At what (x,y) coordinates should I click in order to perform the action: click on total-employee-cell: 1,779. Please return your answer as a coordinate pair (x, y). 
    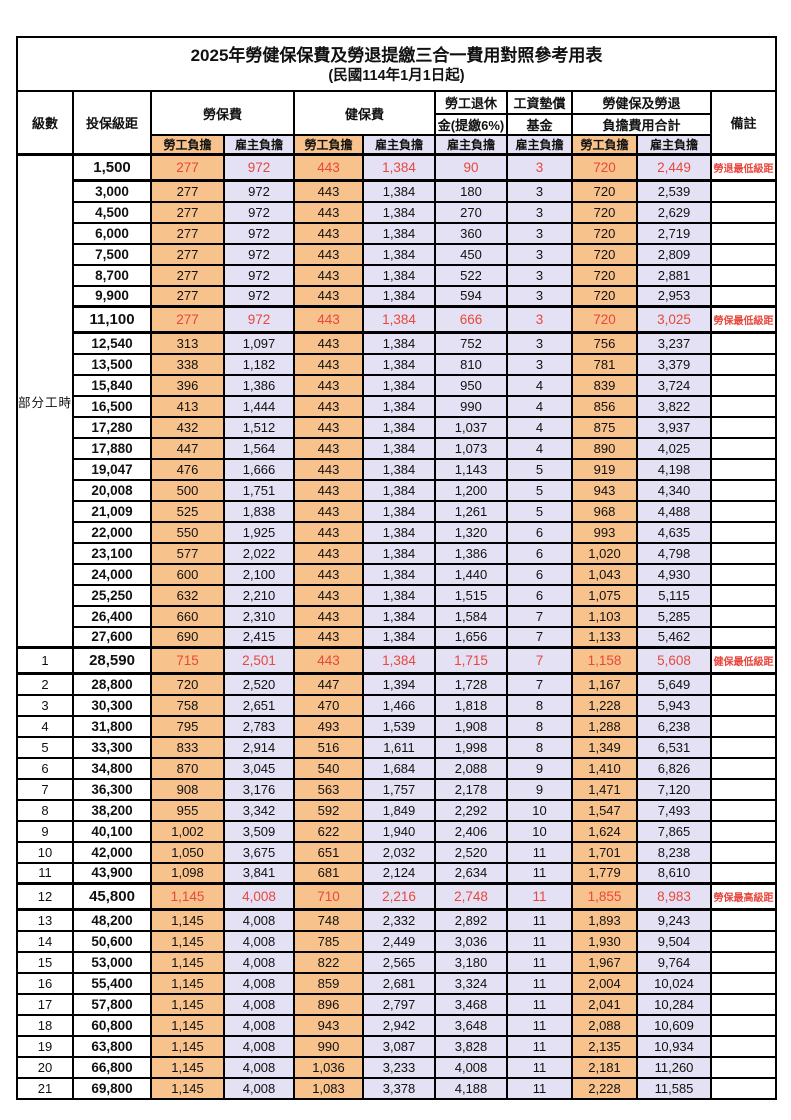
    Looking at the image, I should click on (605, 873).